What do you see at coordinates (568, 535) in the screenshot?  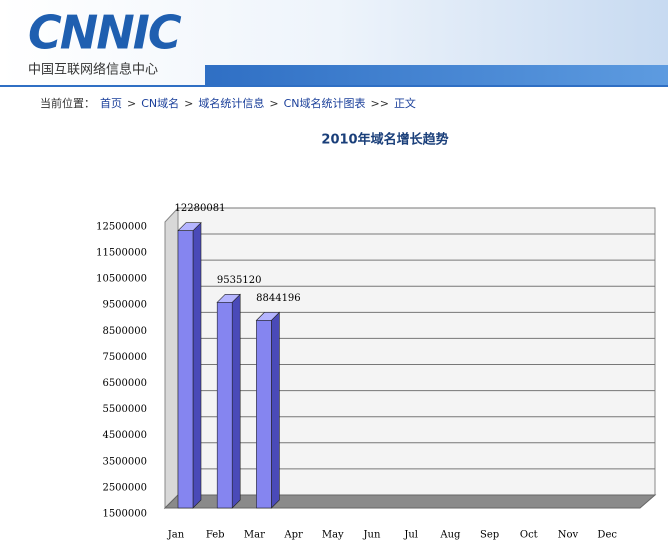 I see `x-tick-label: Nov` at bounding box center [568, 535].